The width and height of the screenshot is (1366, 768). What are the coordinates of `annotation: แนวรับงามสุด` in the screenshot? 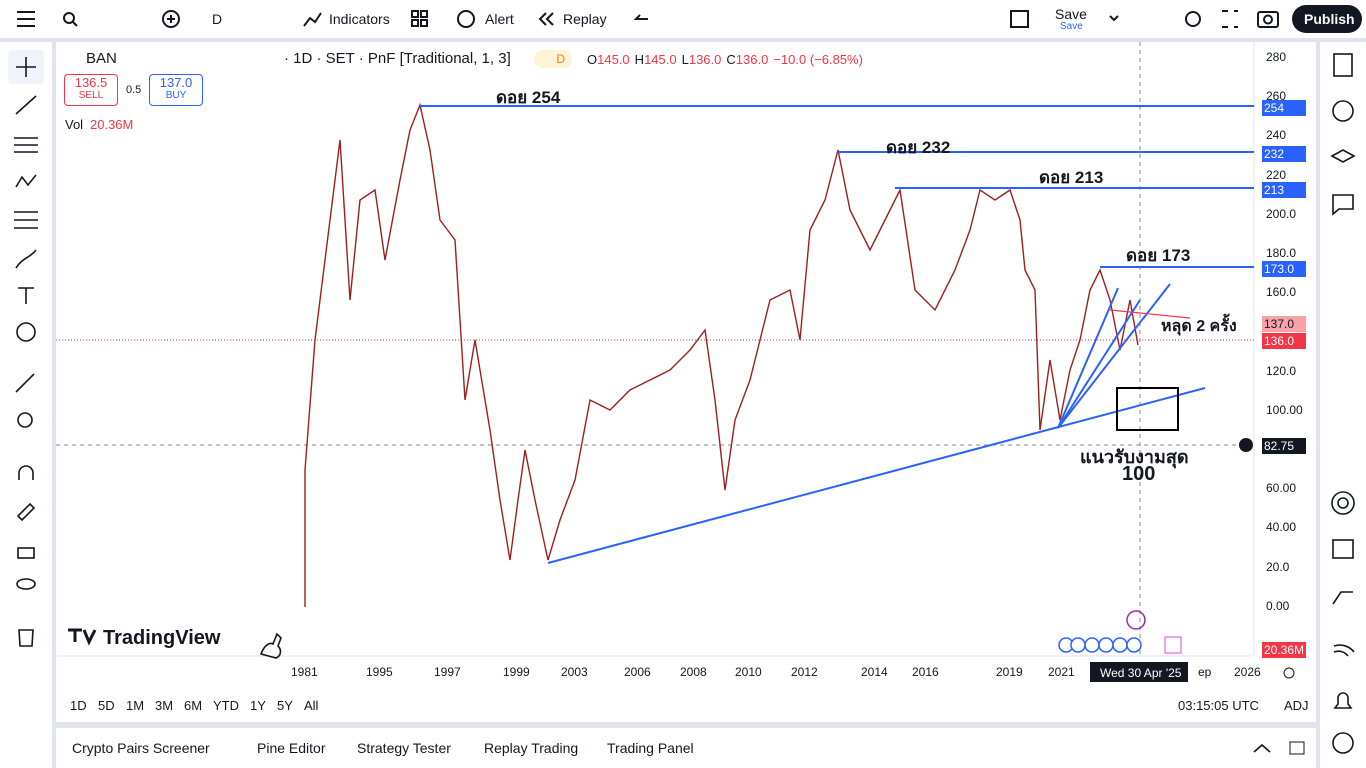 It's located at (1134, 457).